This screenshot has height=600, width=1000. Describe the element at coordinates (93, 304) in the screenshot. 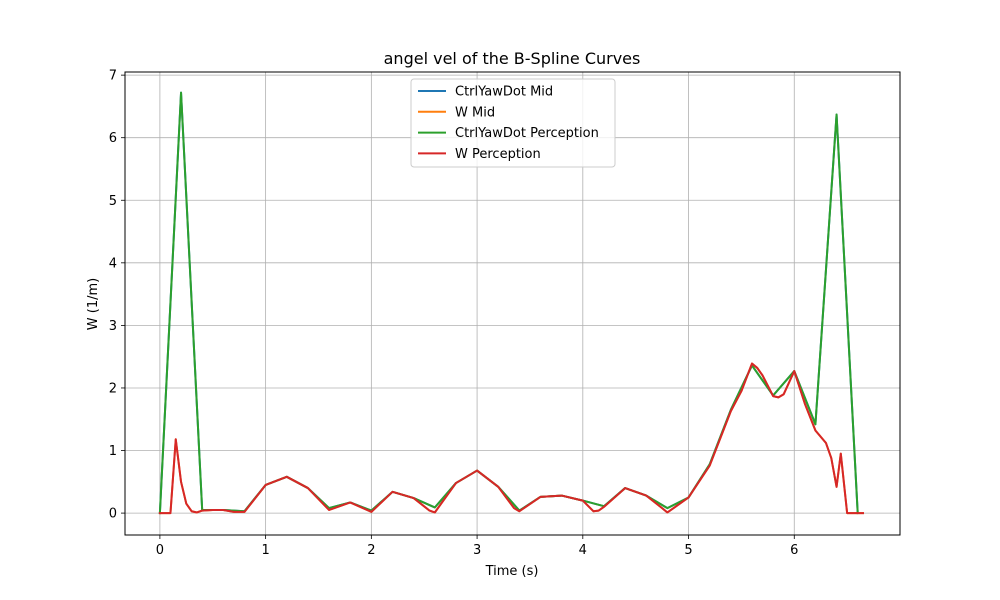

I see `y-axis-title: W (1/m)` at that location.